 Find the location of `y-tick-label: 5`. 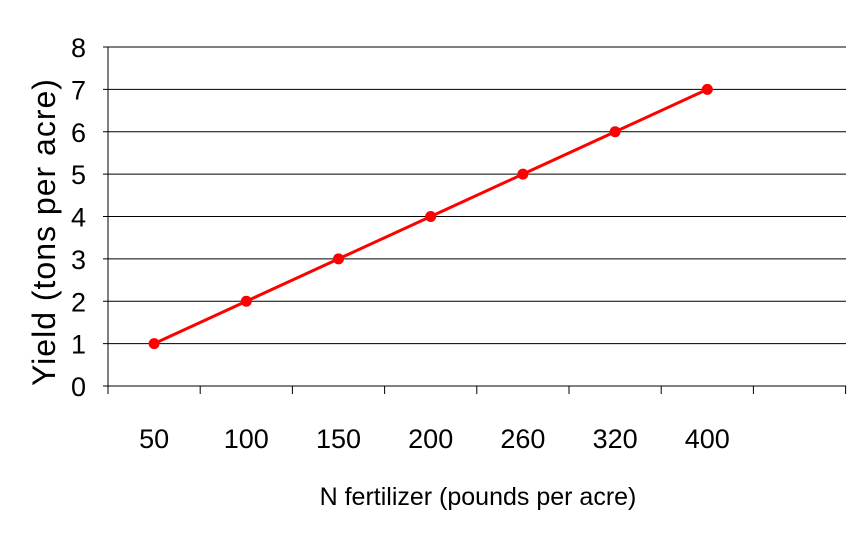

y-tick-label: 5 is located at coordinates (78, 175).